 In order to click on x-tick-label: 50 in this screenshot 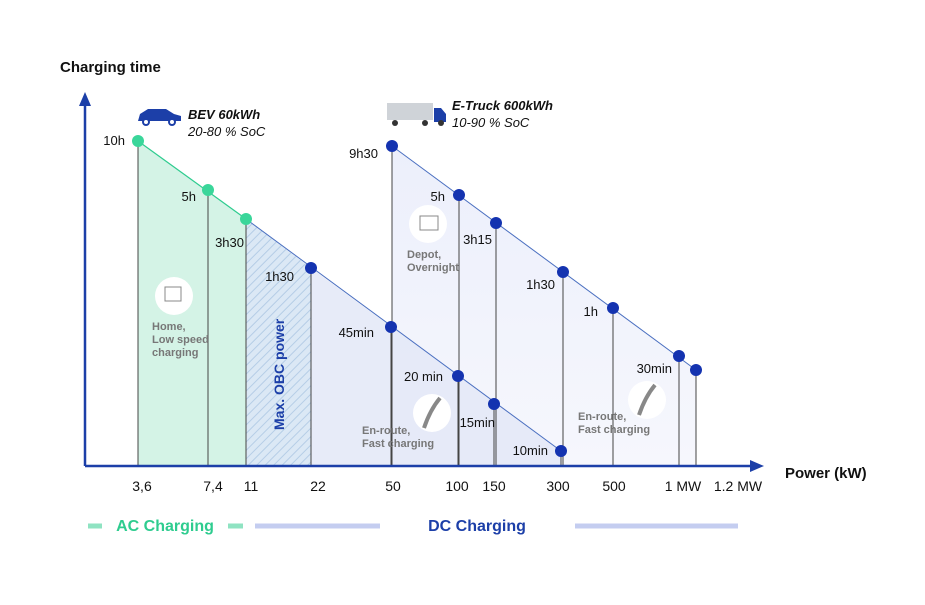, I will do `click(393, 486)`.